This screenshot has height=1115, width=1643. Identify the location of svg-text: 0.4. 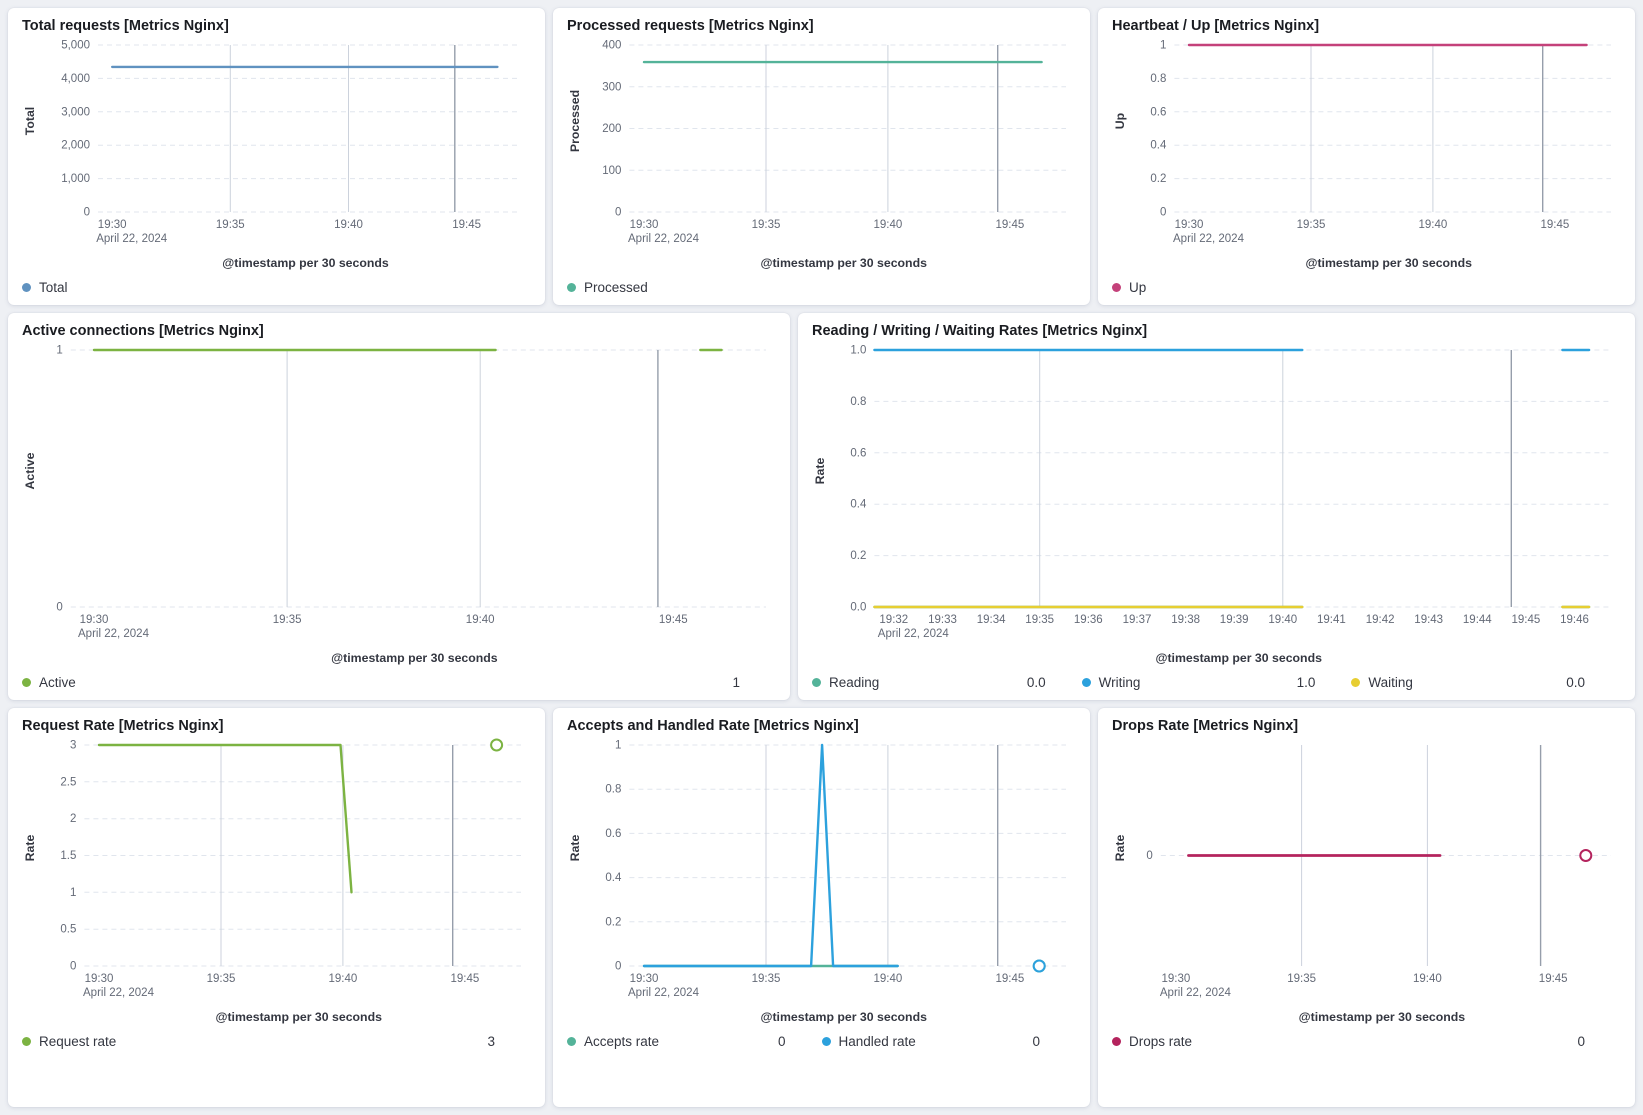
(858, 505).